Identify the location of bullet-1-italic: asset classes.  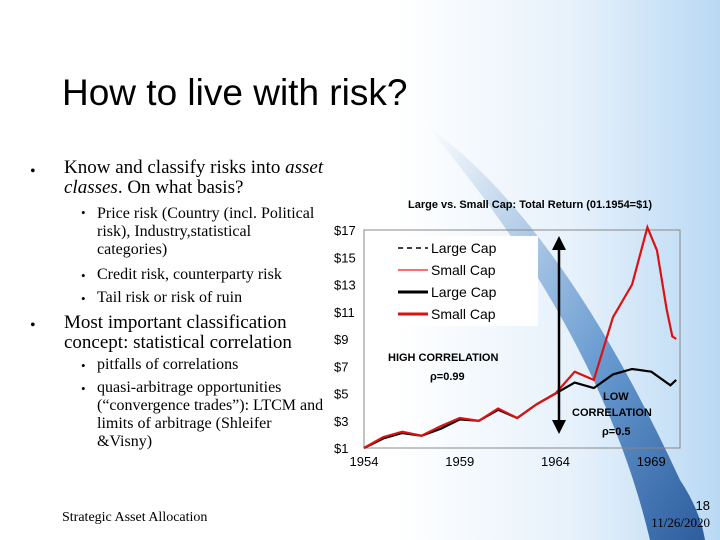
(194, 177).